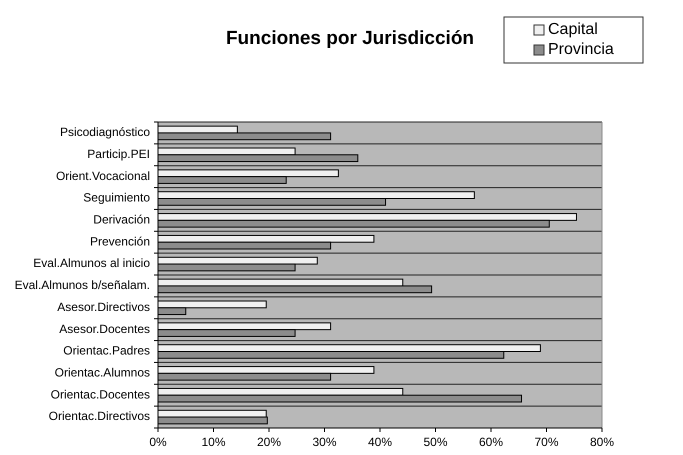 The width and height of the screenshot is (683, 455). What do you see at coordinates (120, 241) in the screenshot?
I see `y-tick-label: Prevención` at bounding box center [120, 241].